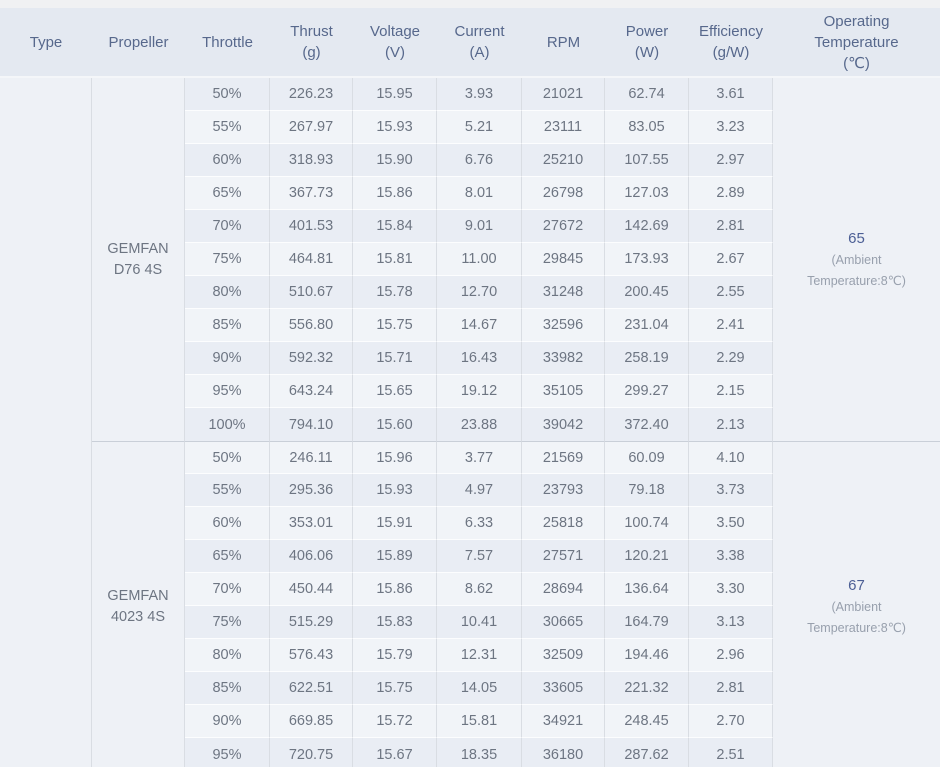  I want to click on table-row: 60% 353.01 15.91 6.33 25818 100.74 3.50, so click(470, 523).